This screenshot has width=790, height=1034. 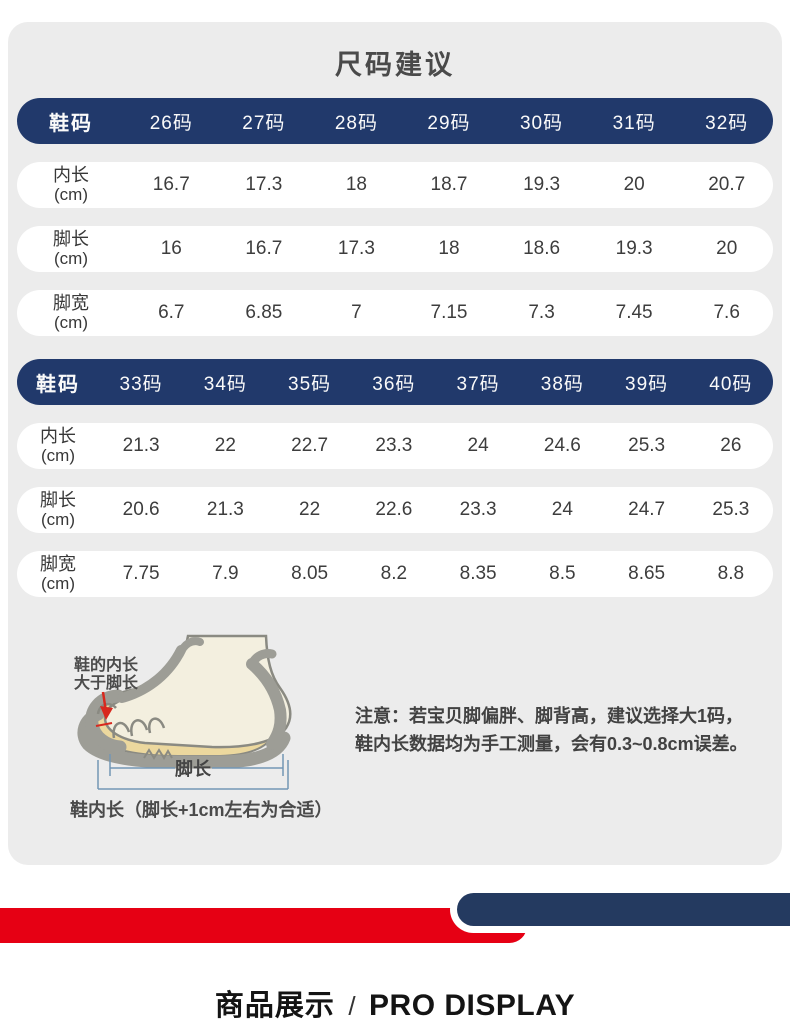 I want to click on size-column-header: 37码, so click(x=478, y=384).